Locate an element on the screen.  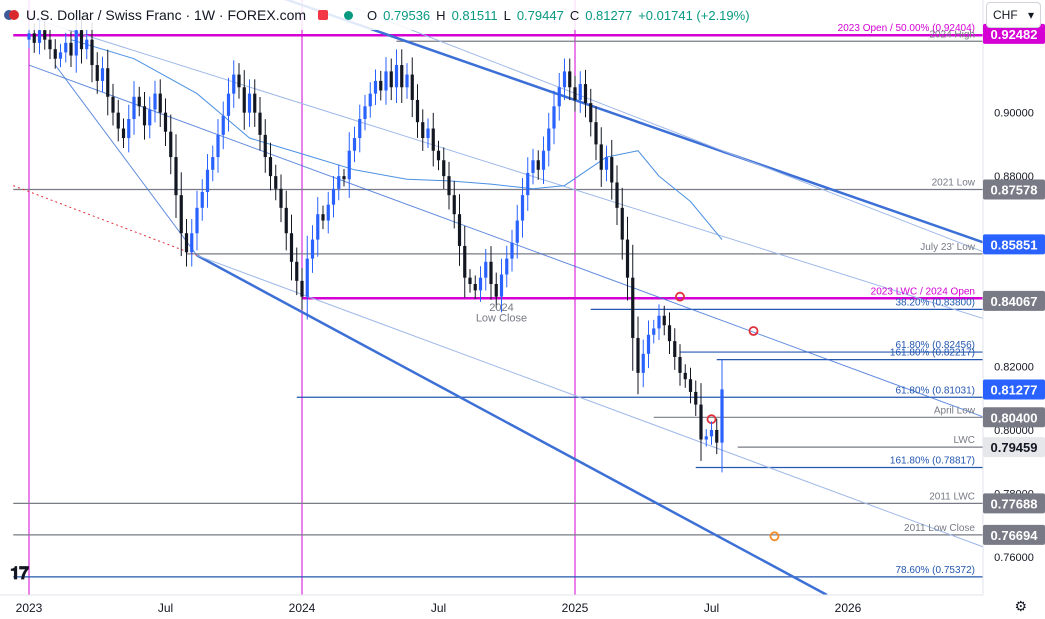
chevron-down-icon: ▾ is located at coordinates (1030, 15).